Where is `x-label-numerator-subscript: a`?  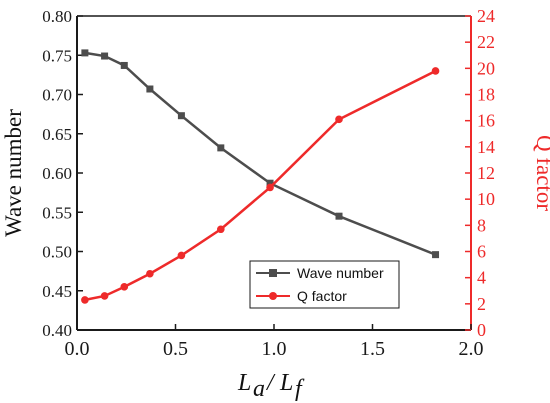 x-label-numerator-subscript: a is located at coordinates (259, 389).